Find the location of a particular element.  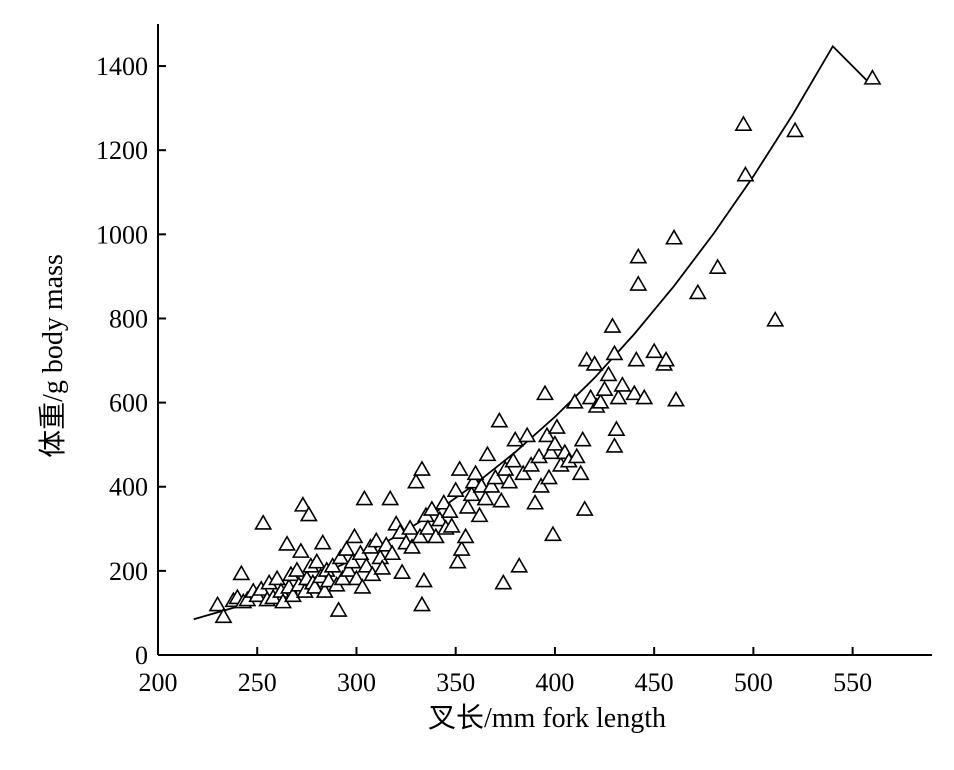

y-tick-label: 1200 is located at coordinates (122, 150).